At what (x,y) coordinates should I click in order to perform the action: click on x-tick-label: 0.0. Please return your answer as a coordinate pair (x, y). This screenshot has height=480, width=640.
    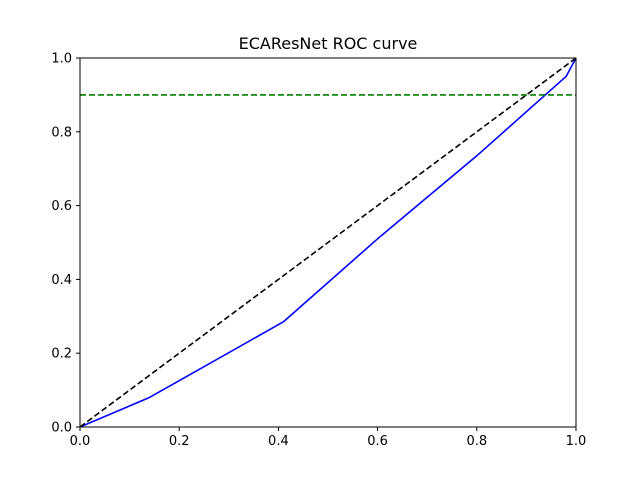
    Looking at the image, I should click on (80, 441).